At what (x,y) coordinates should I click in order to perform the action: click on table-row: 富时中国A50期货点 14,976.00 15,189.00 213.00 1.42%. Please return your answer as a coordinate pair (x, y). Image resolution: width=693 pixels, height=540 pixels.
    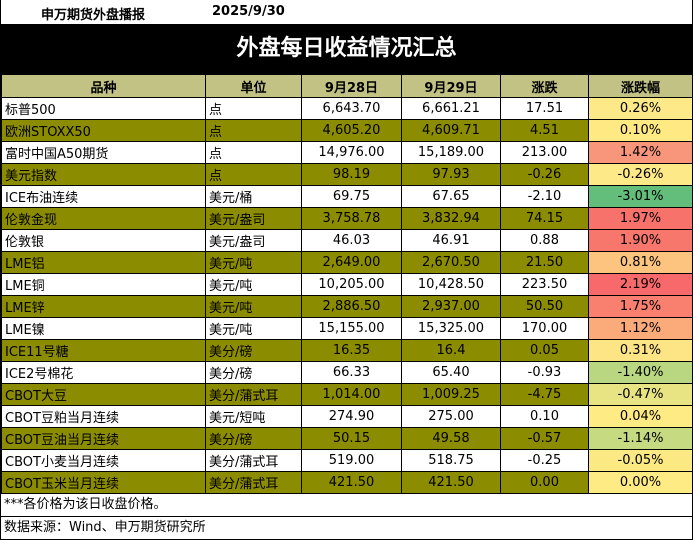
    Looking at the image, I should click on (347, 152).